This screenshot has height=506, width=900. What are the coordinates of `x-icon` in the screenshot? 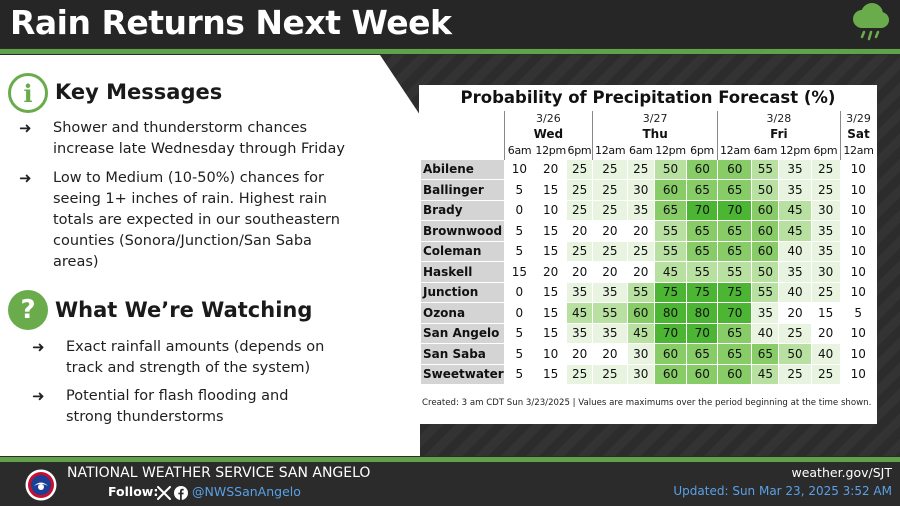 It's located at (164, 493).